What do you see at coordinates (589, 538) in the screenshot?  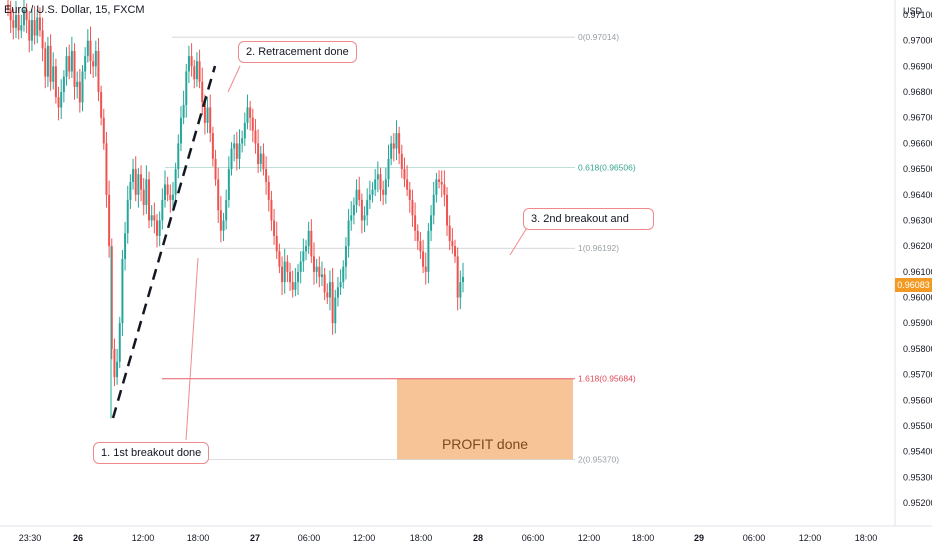 I see `time-tick-label: 12:00` at bounding box center [589, 538].